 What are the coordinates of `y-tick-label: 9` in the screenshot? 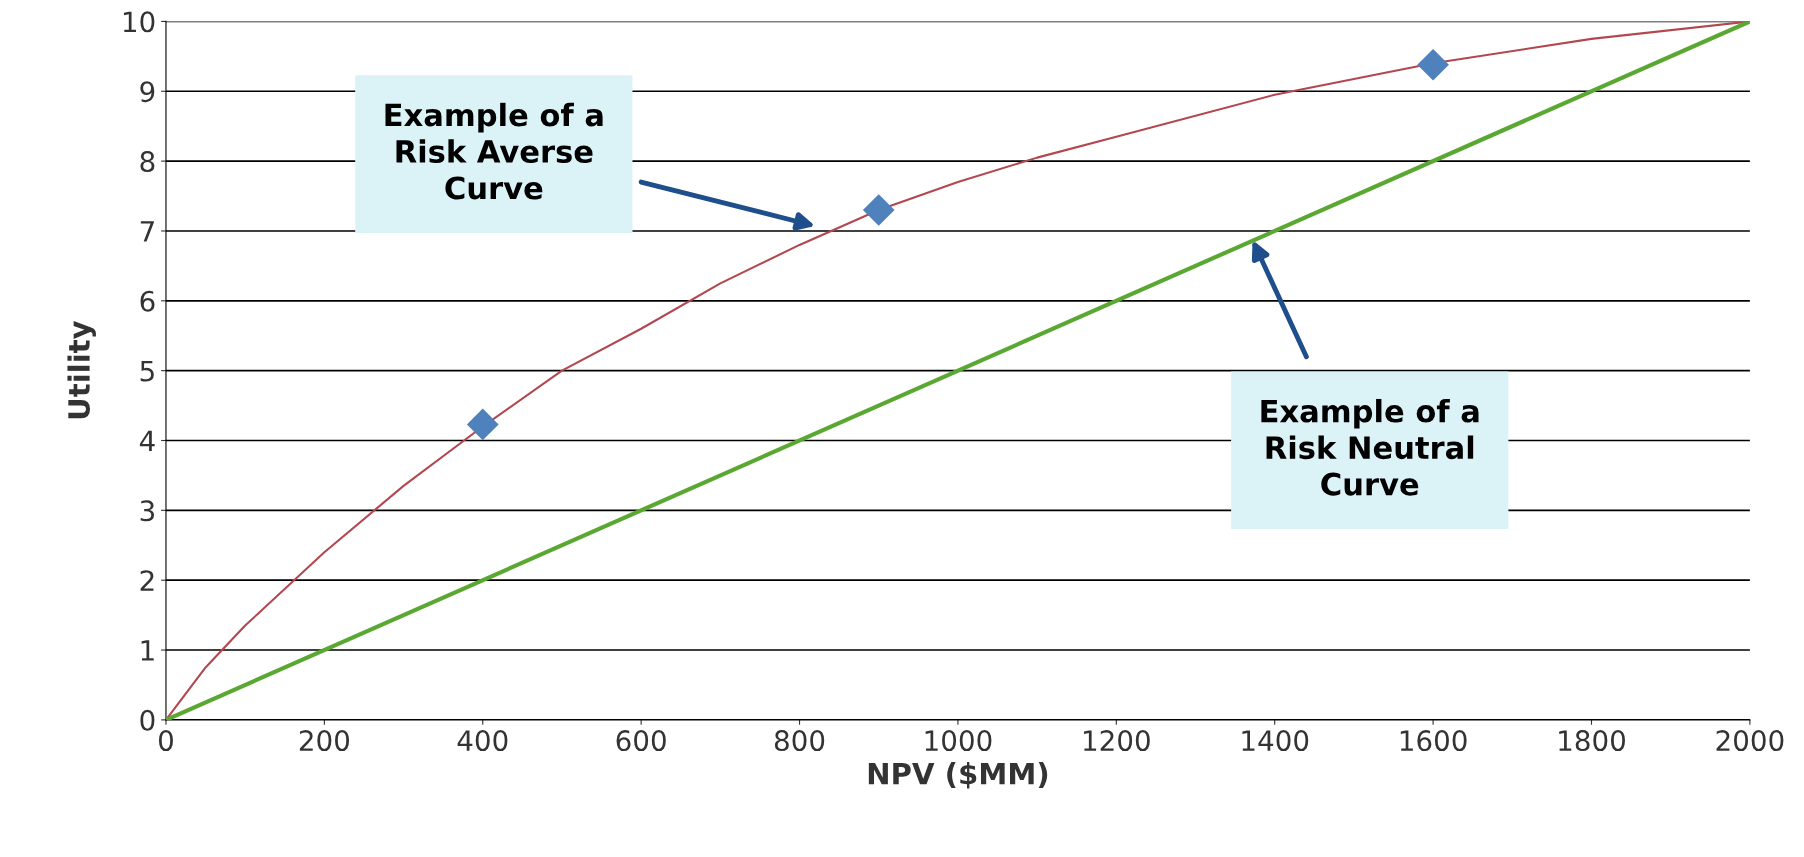 It's located at (147, 92).